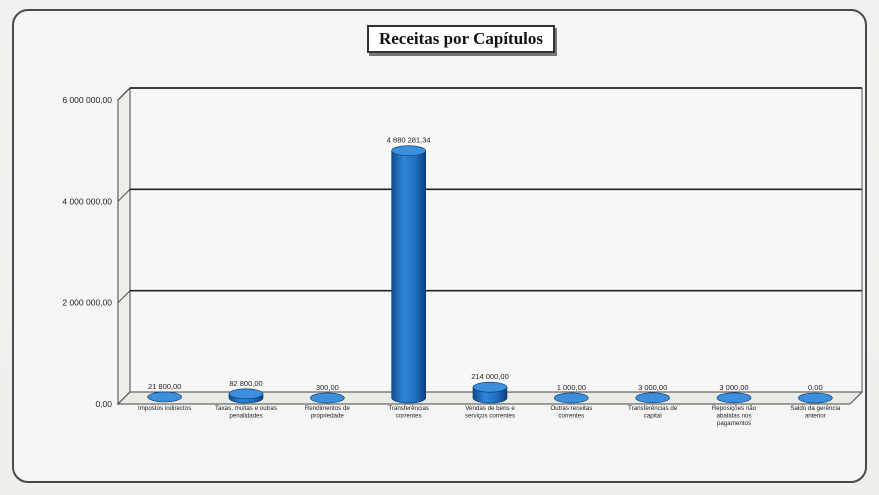  I want to click on x-tick-label: Impostos indirectos, so click(164, 408).